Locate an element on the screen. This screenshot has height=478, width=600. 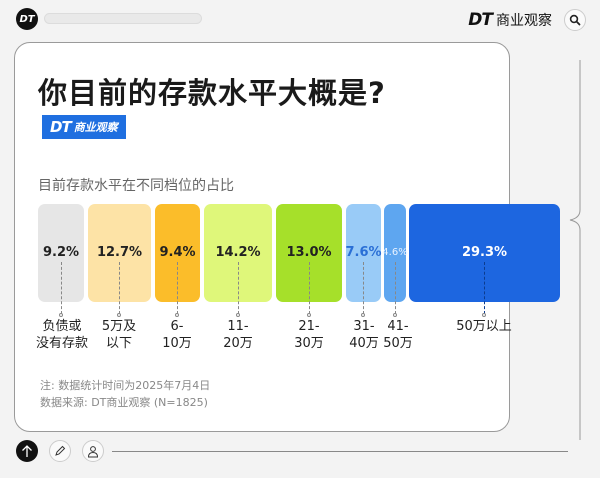
value-label: 9.2% is located at coordinates (61, 252).